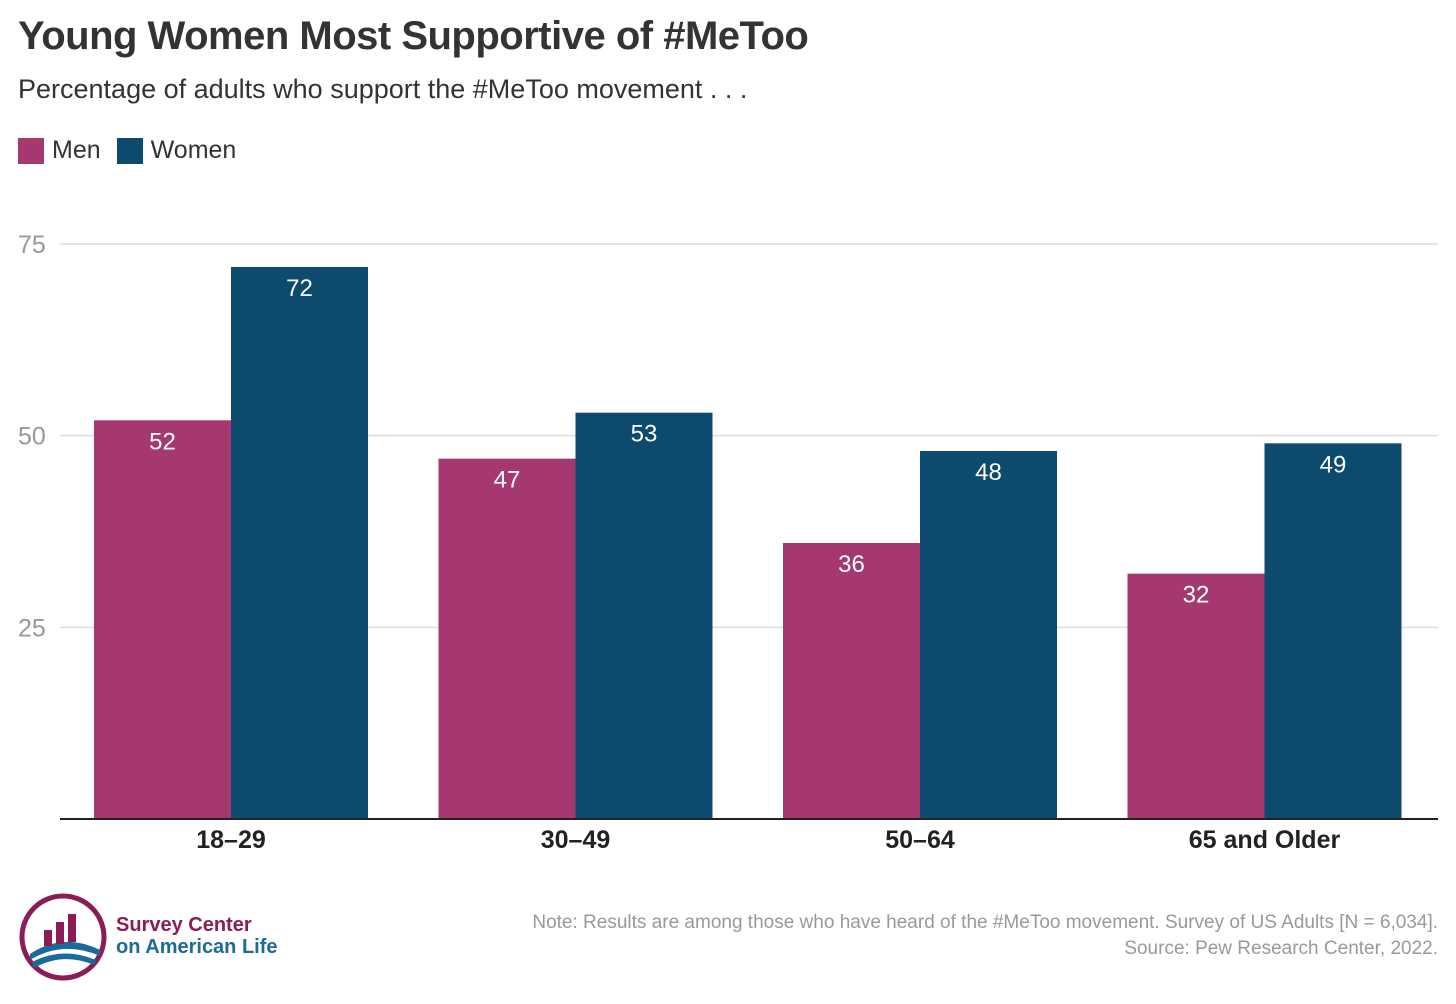 Image resolution: width=1456 pixels, height=1004 pixels. Describe the element at coordinates (76, 150) in the screenshot. I see `legend-label-men: Men` at that location.